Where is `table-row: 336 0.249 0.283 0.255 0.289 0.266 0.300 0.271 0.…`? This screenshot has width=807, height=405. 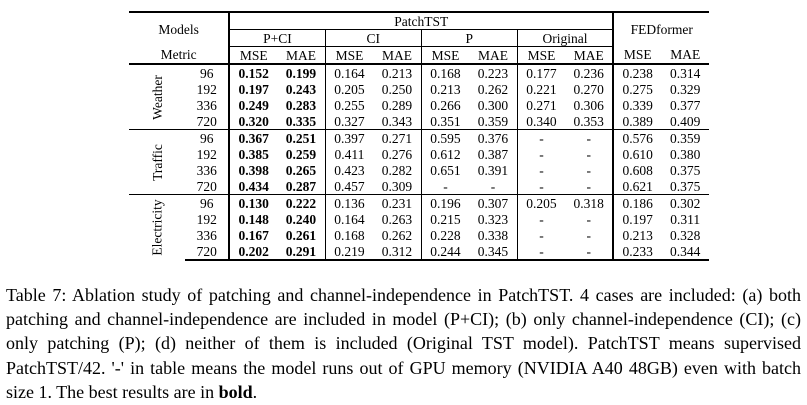 table-row: 336 0.249 0.283 0.255 0.289 0.266 0.300 0.271 0.… is located at coordinates (419, 105).